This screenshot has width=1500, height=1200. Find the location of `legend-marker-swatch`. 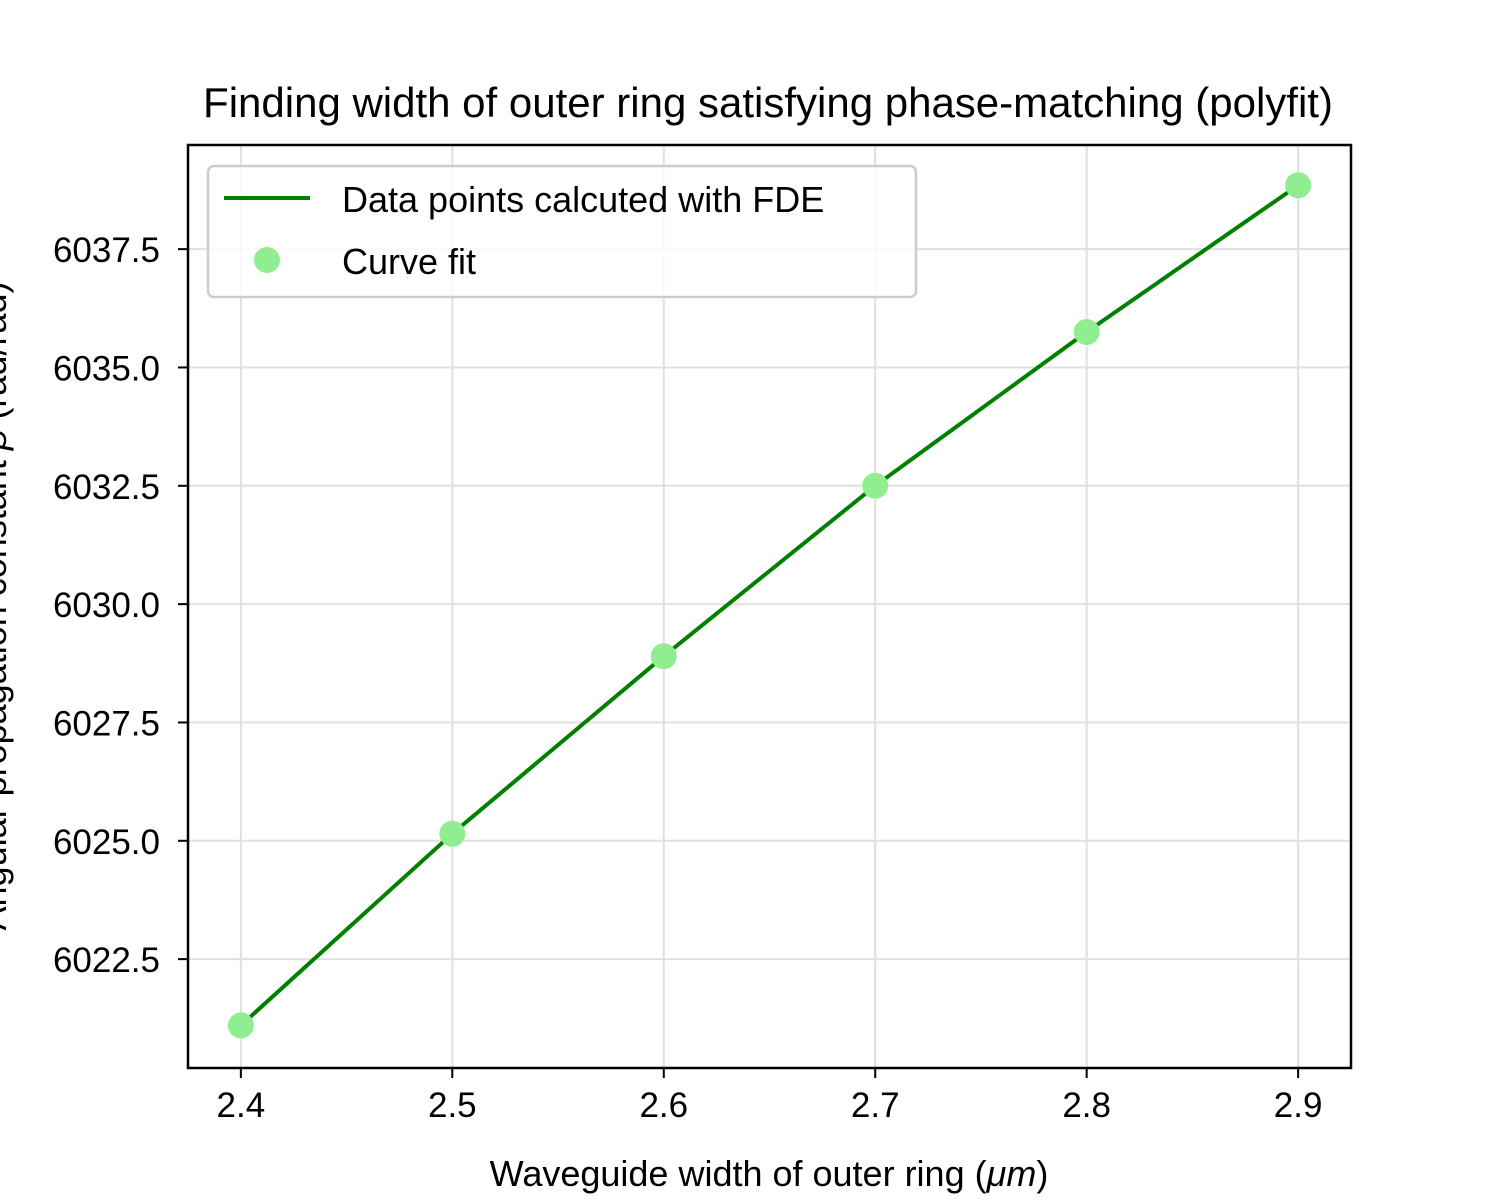

legend-marker-swatch is located at coordinates (267, 260).